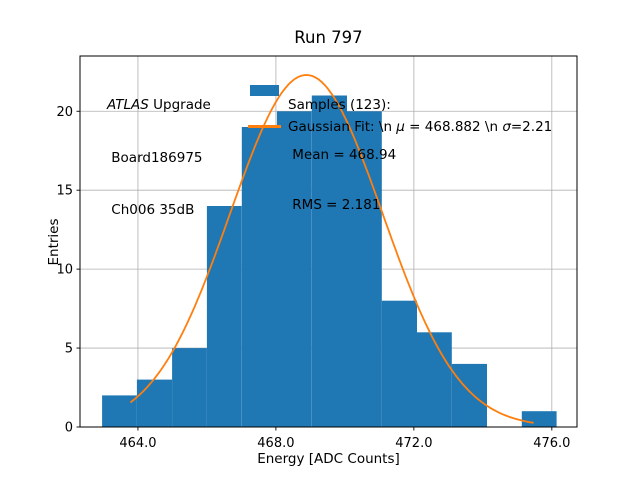 The height and width of the screenshot is (480, 640). What do you see at coordinates (151, 210) in the screenshot?
I see `annotation-line-channel: Ch006 35dB` at bounding box center [151, 210].